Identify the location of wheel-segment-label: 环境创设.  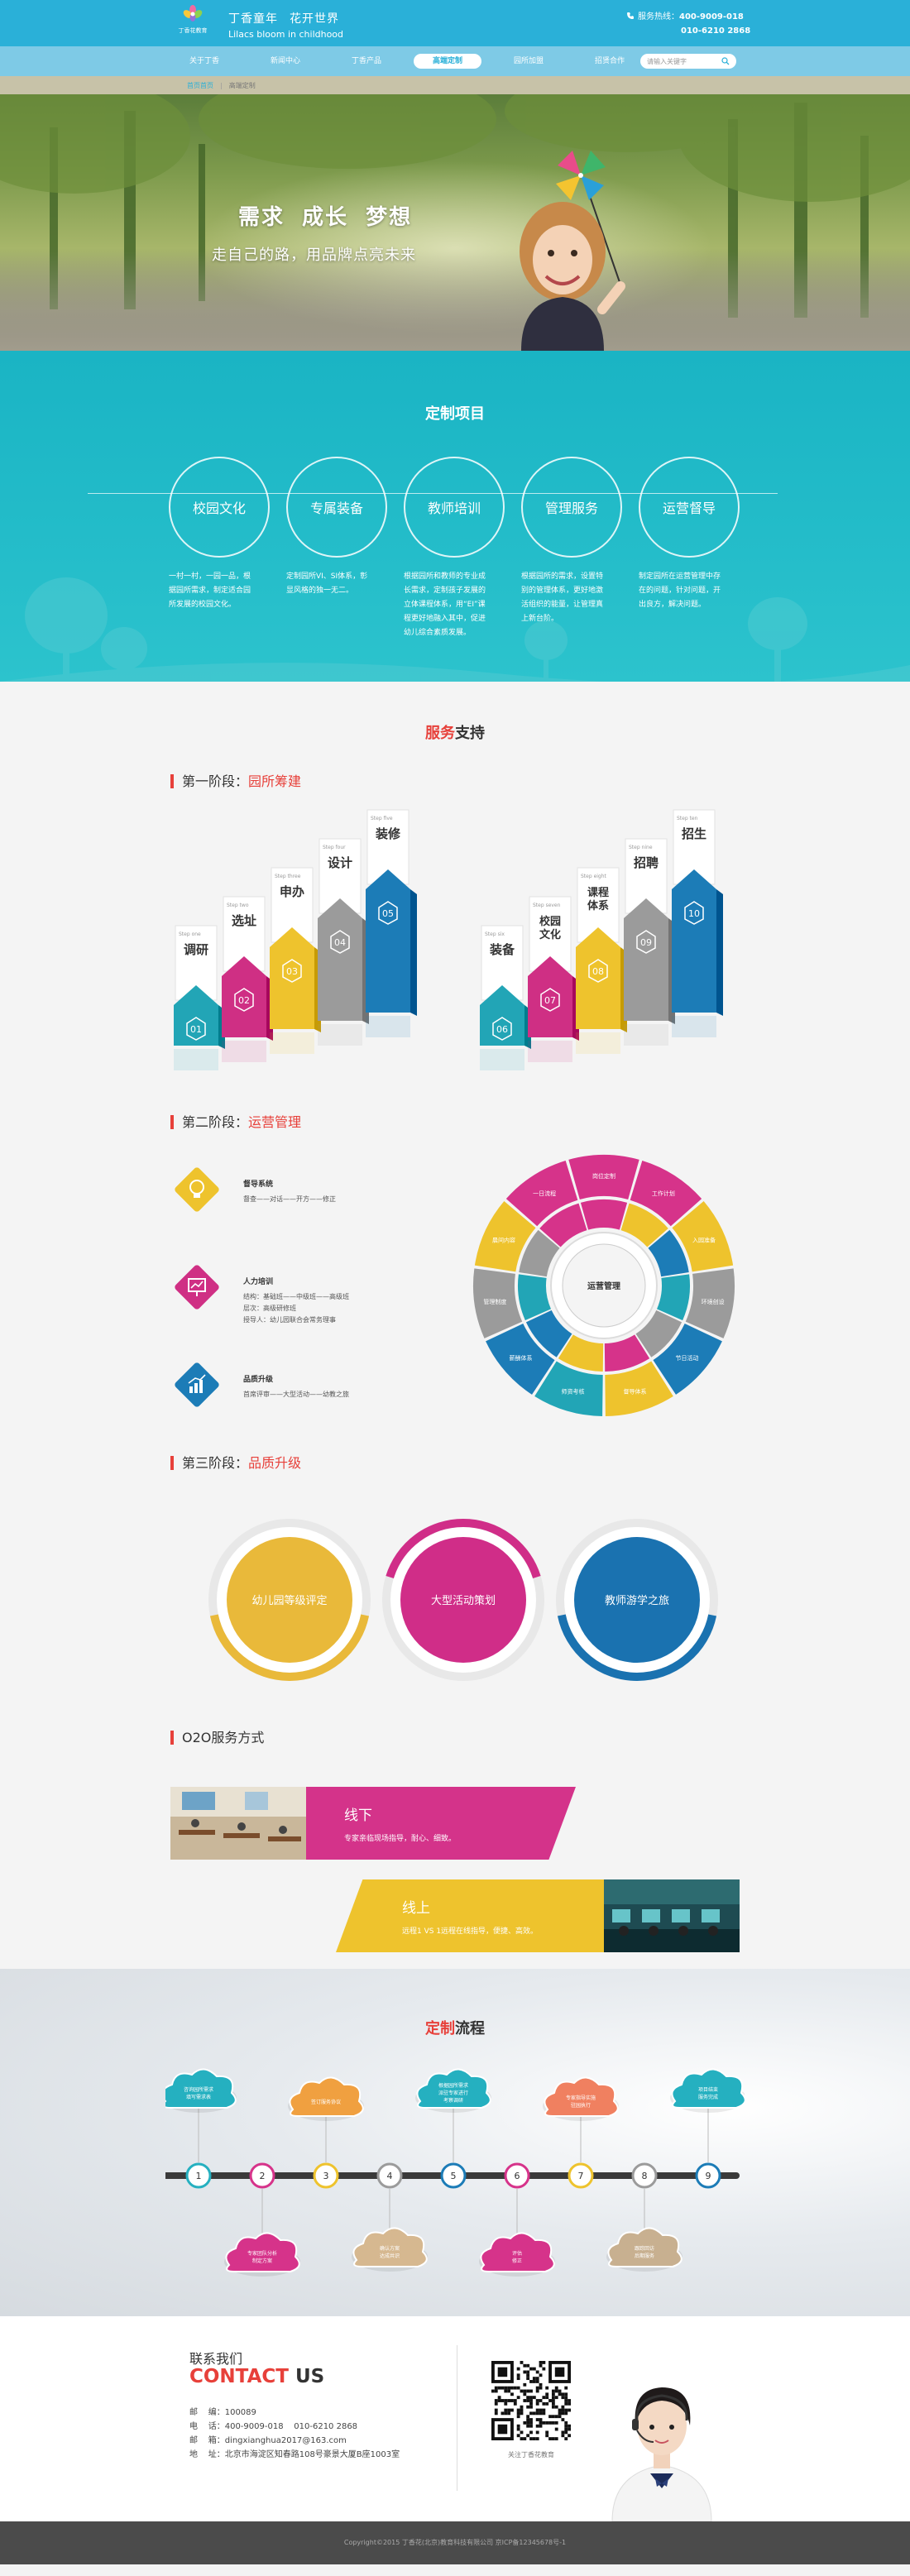
(713, 1302).